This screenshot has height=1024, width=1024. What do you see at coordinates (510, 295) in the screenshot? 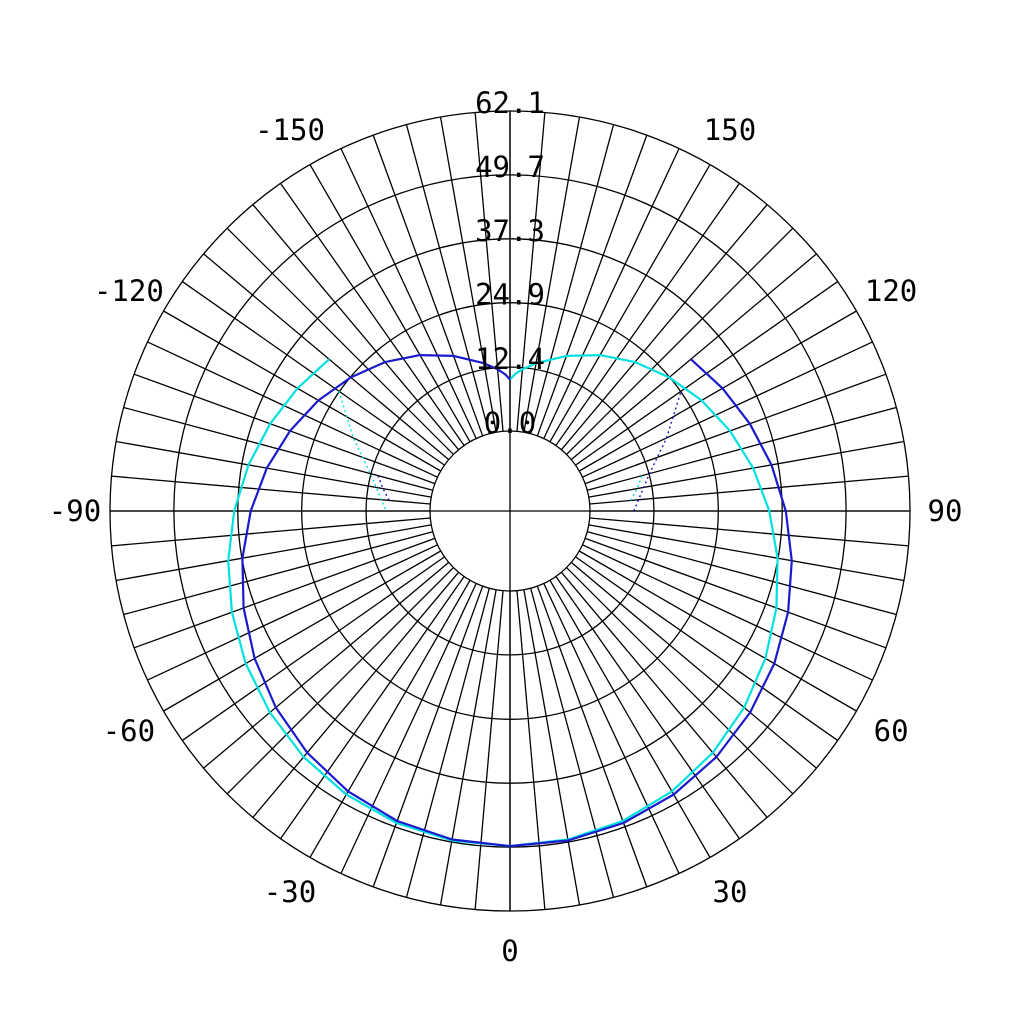
I see `radial-tick-label: 24.9` at bounding box center [510, 295].